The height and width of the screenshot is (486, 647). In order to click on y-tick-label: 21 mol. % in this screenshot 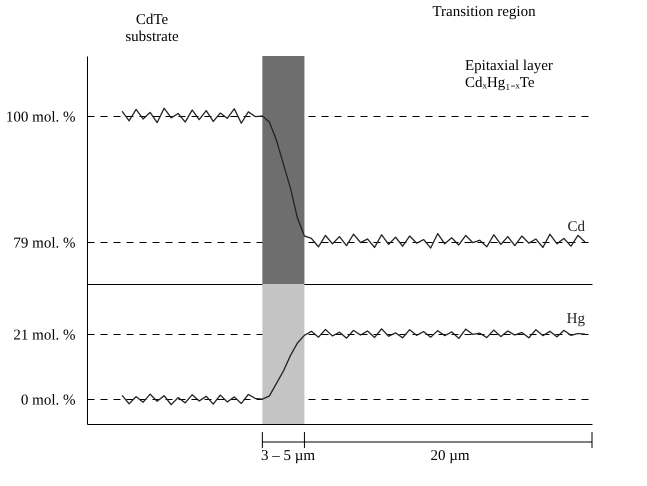, I will do `click(44, 335)`.